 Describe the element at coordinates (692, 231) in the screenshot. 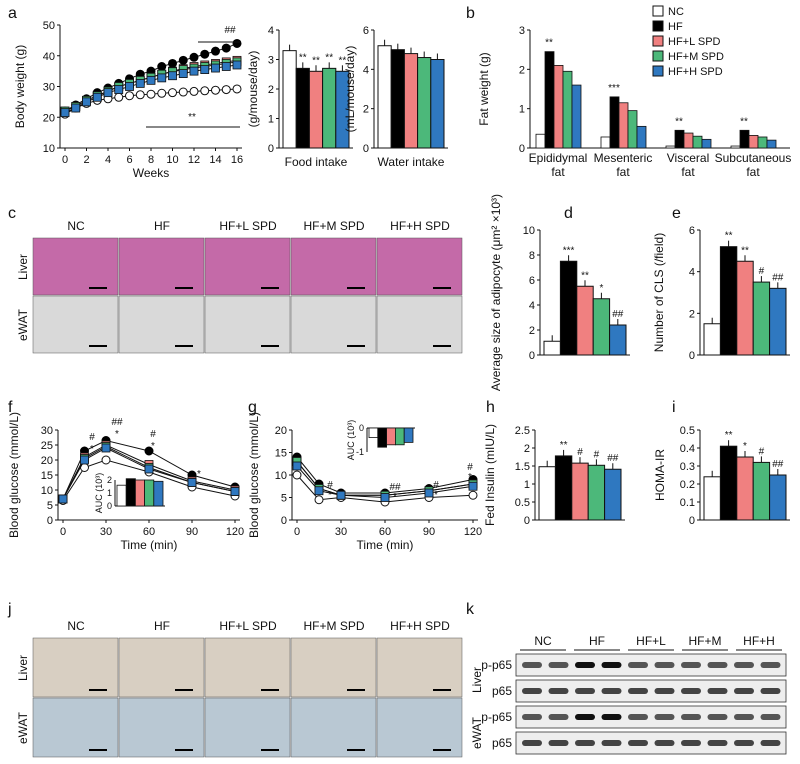

I see `y-tick-label: 6` at that location.